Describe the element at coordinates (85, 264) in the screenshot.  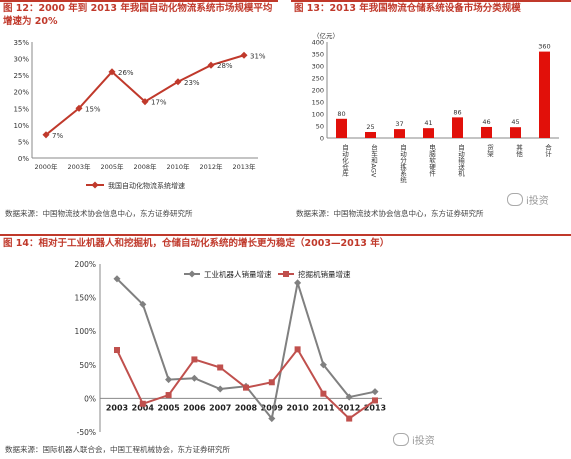
I see `y-tick-label: 200%` at that location.